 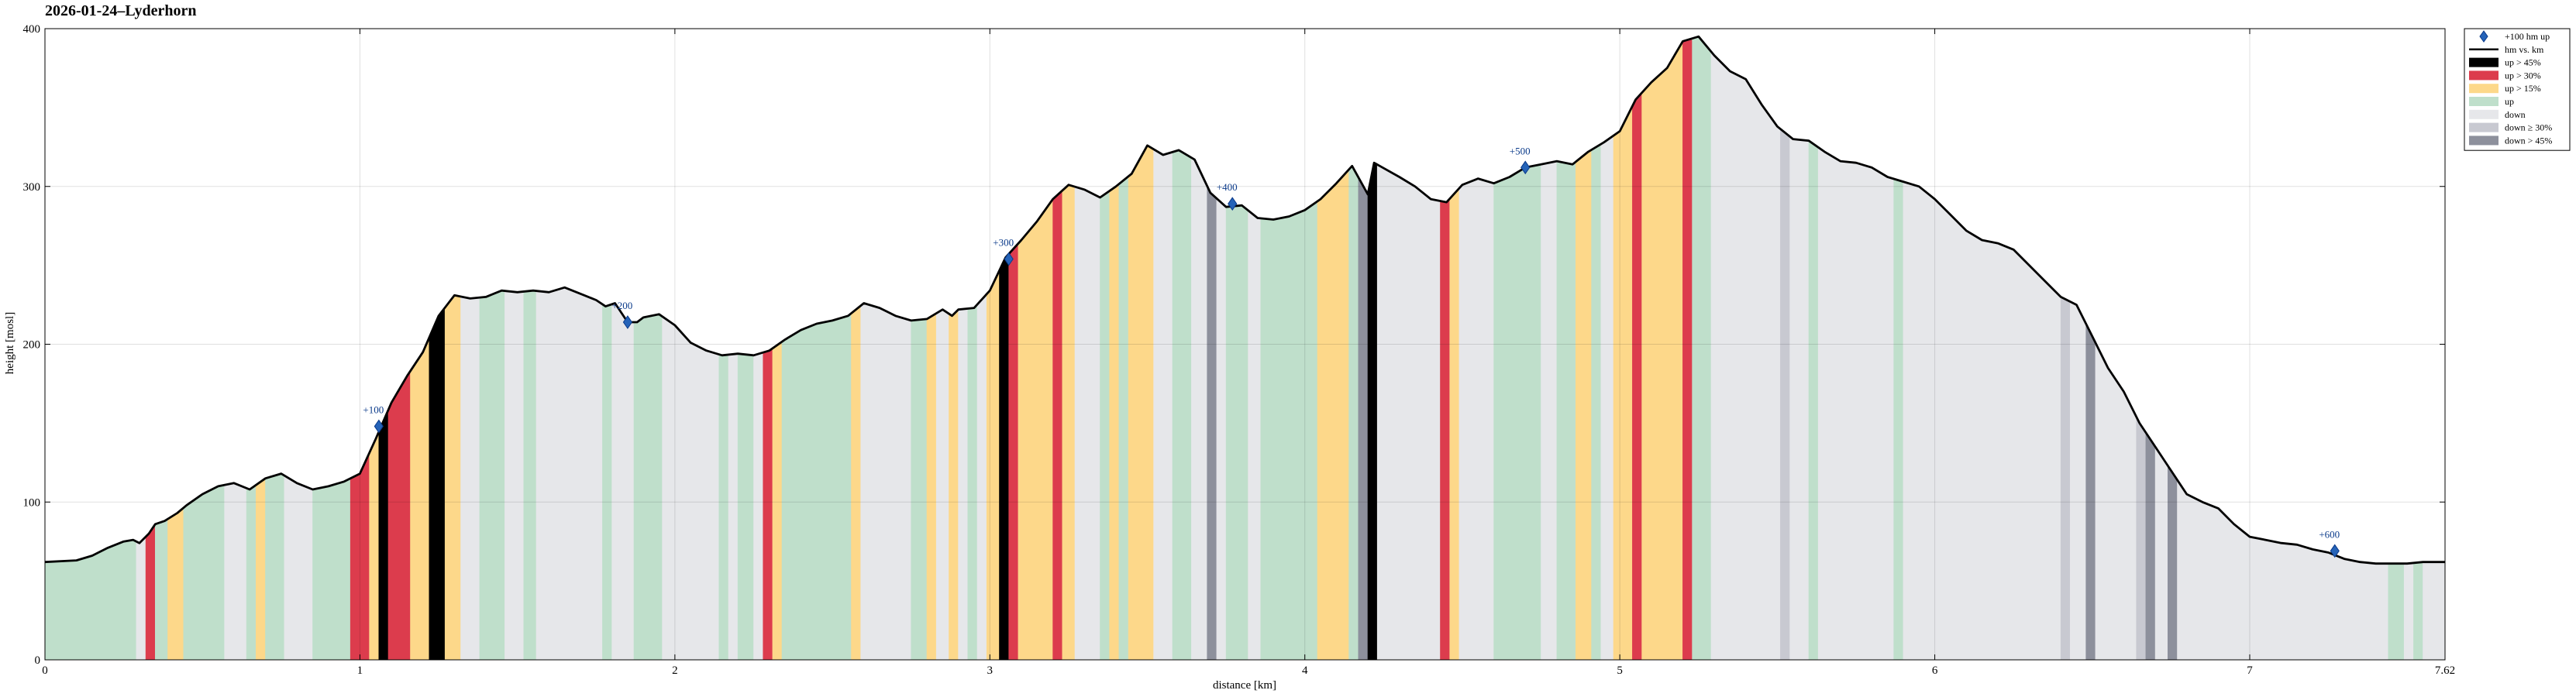 I want to click on legend-label-6: down, so click(x=2515, y=114).